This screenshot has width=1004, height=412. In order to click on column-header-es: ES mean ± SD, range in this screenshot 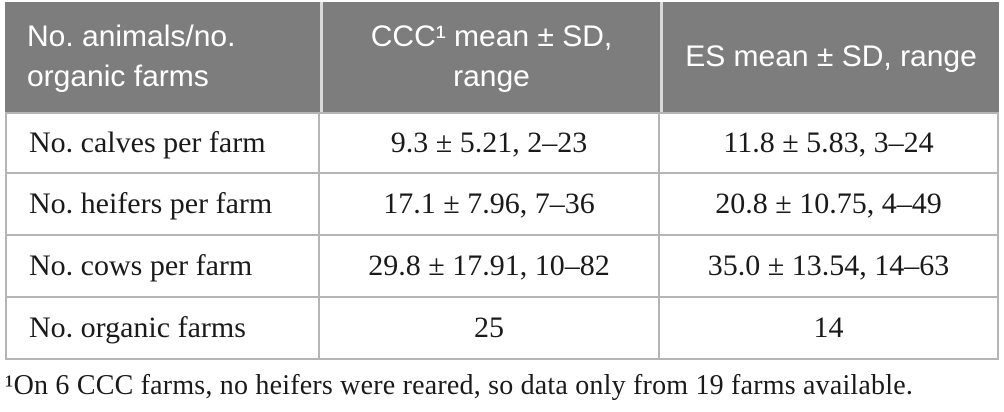, I will do `click(829, 57)`.